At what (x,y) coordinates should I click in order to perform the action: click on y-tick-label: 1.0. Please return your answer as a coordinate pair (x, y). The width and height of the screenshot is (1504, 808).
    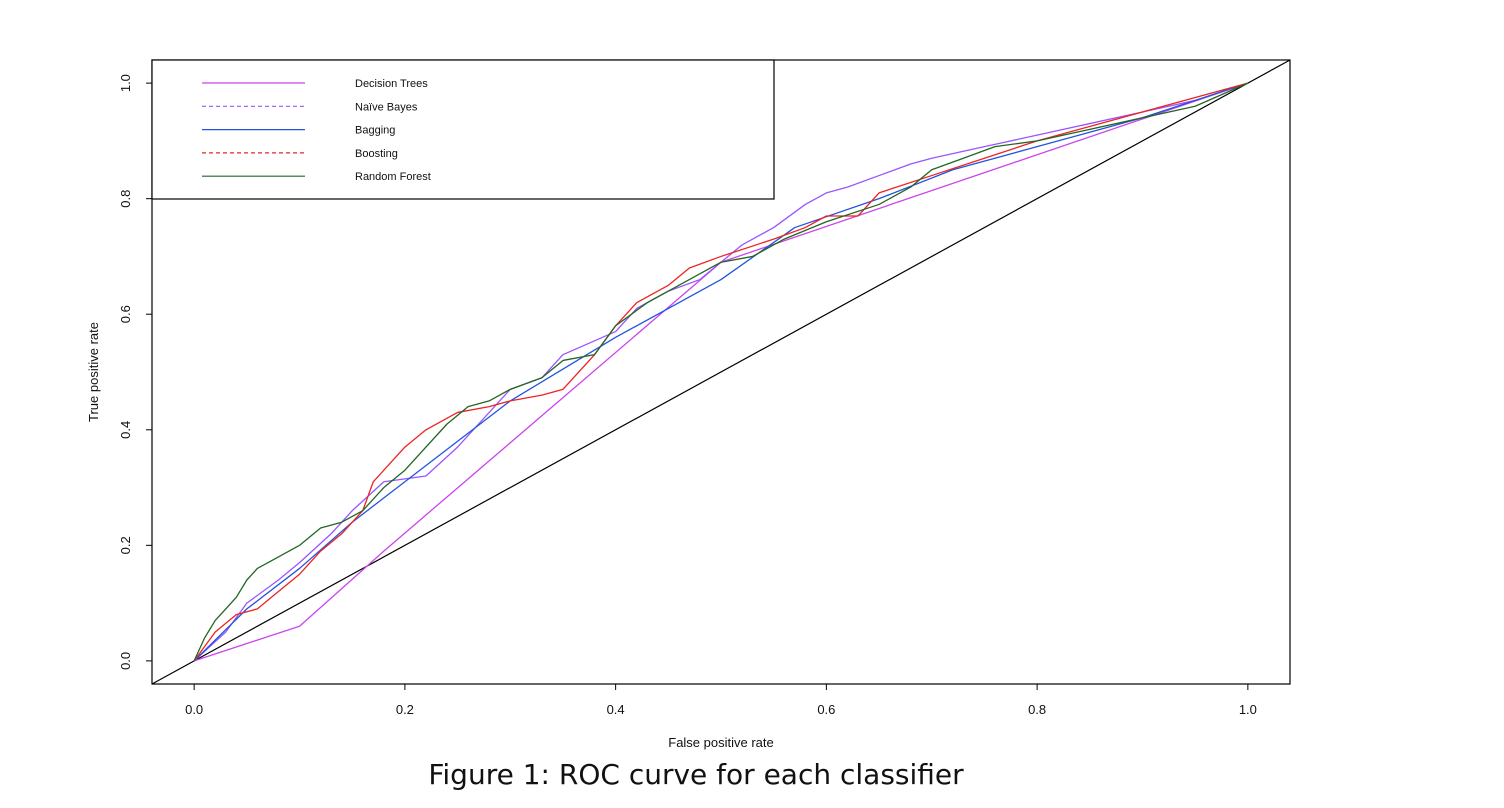
    Looking at the image, I should click on (125, 83).